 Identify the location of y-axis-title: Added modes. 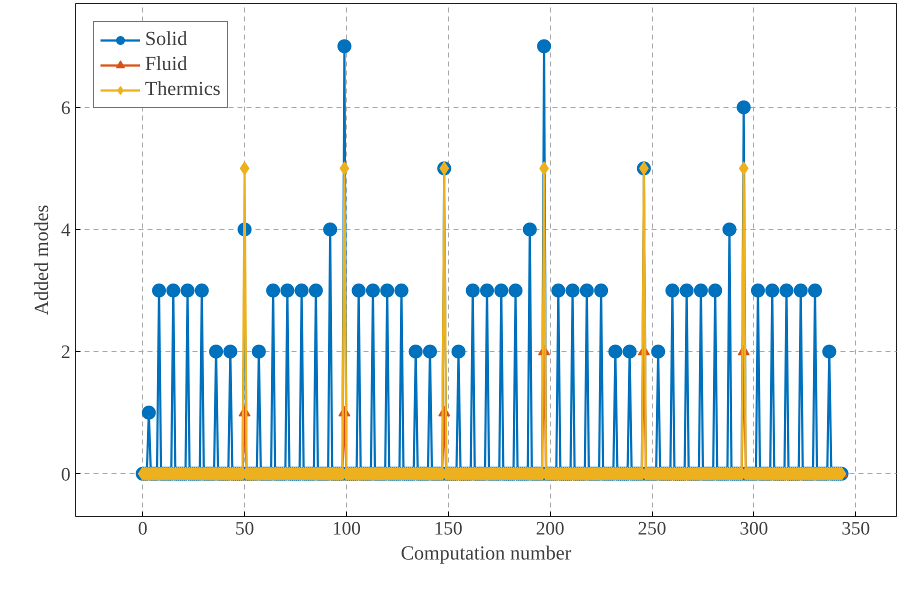
(42, 260).